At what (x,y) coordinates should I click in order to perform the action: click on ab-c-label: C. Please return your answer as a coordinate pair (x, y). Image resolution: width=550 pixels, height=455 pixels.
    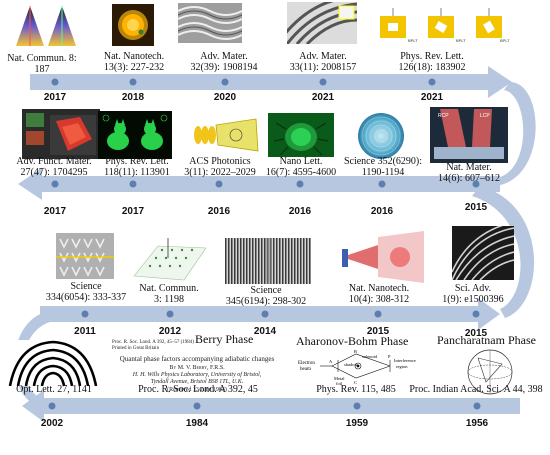
    Looking at the image, I should click on (355, 382).